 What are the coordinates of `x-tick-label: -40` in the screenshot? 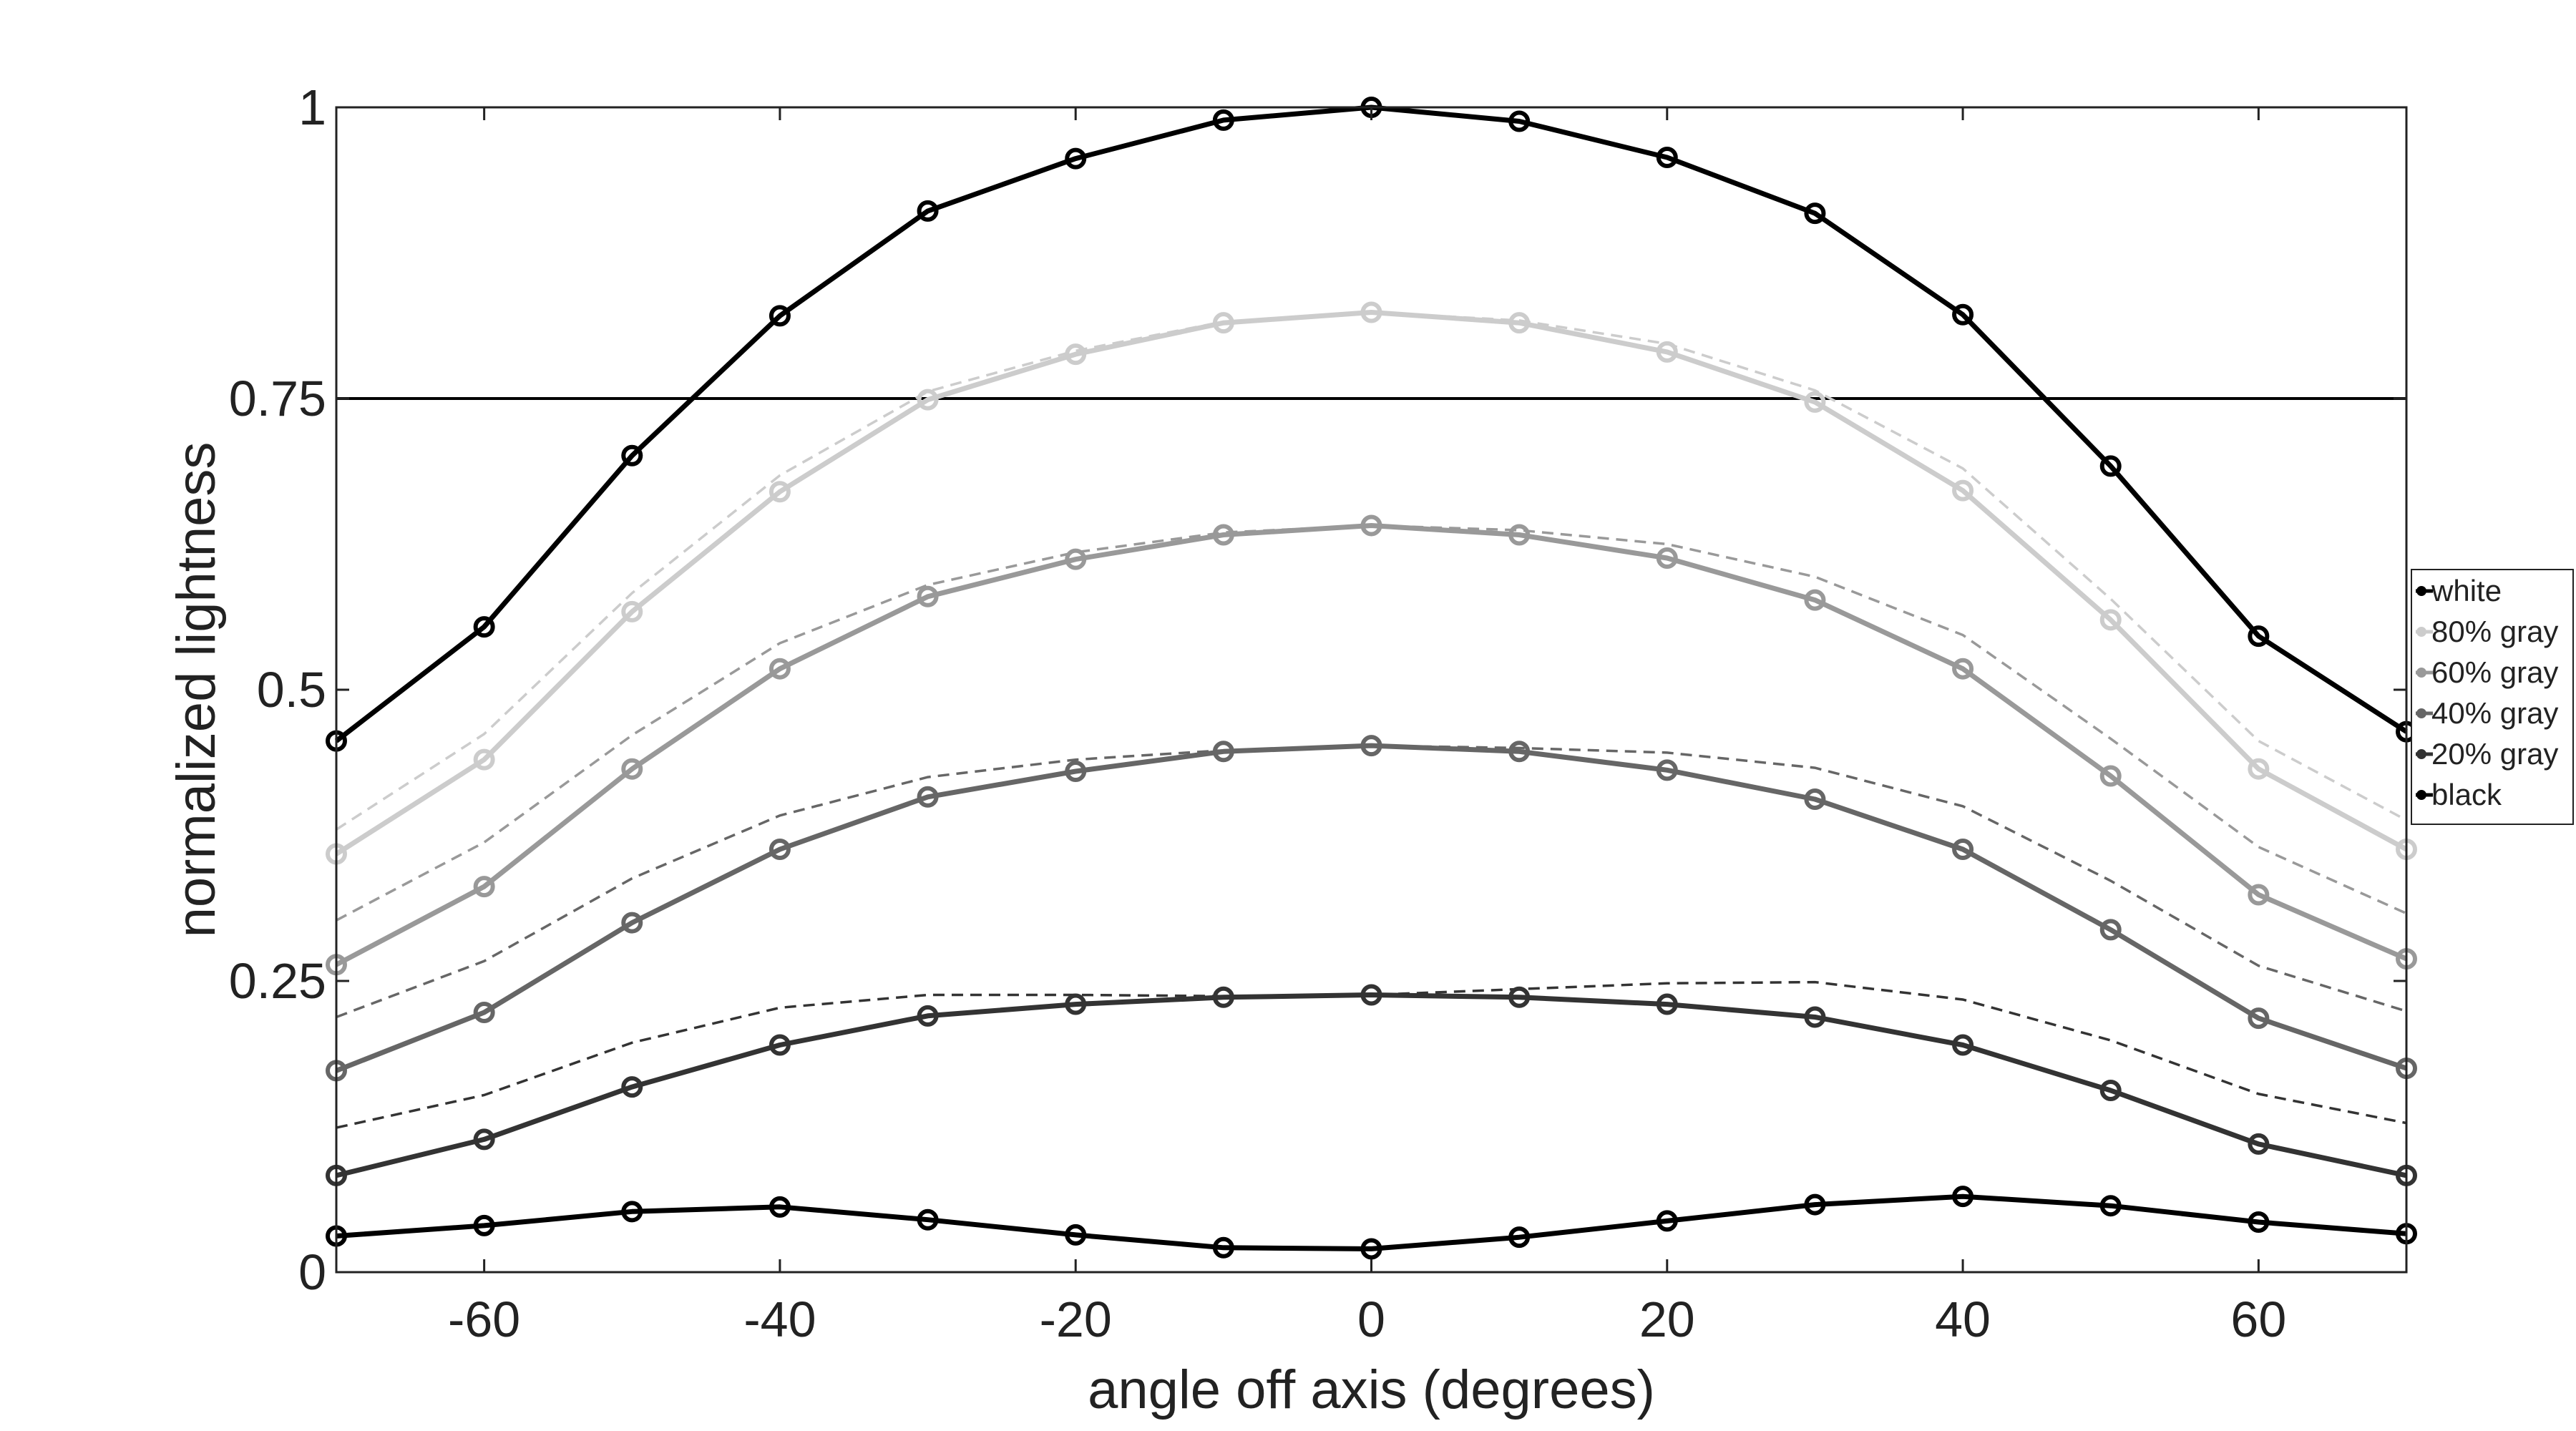 It's located at (779, 1319).